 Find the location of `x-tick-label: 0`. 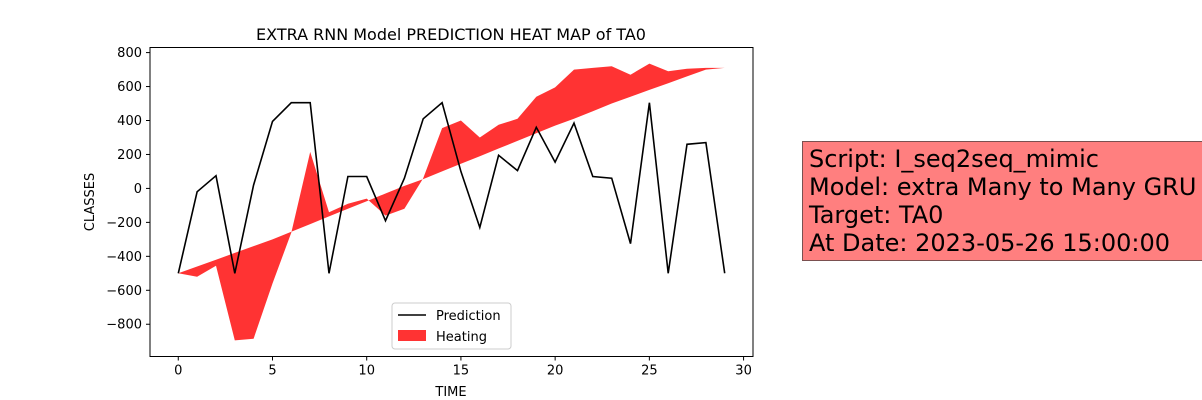

x-tick-label: 0 is located at coordinates (178, 371).